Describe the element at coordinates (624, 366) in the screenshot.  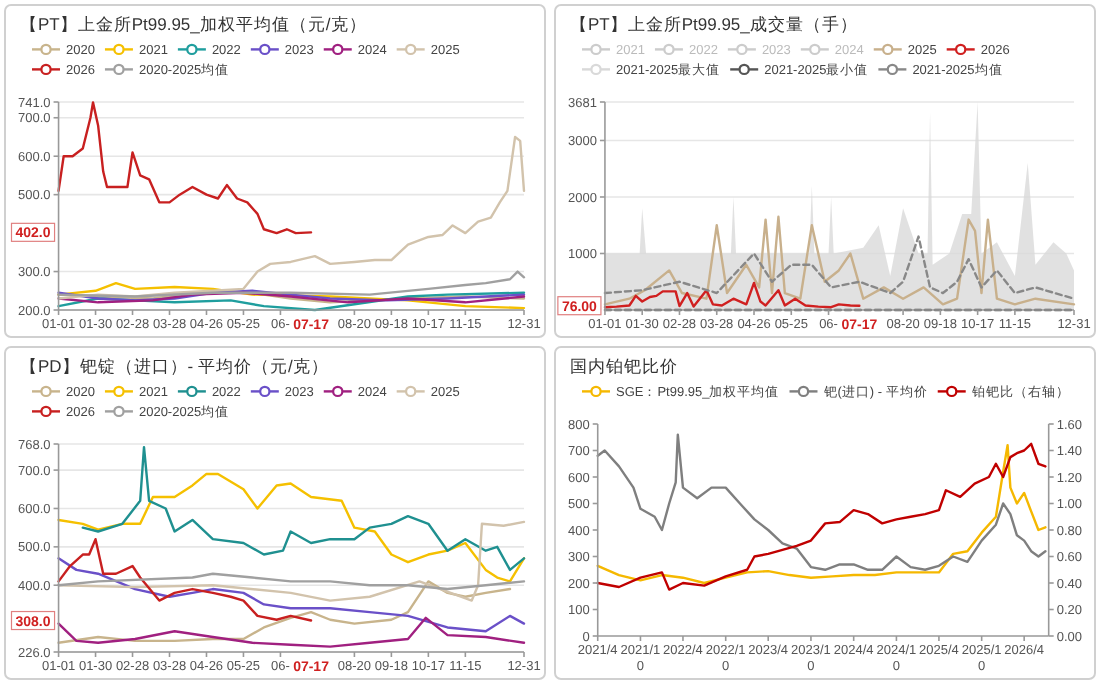
I see `chart-title: 国内铂钯比价` at that location.